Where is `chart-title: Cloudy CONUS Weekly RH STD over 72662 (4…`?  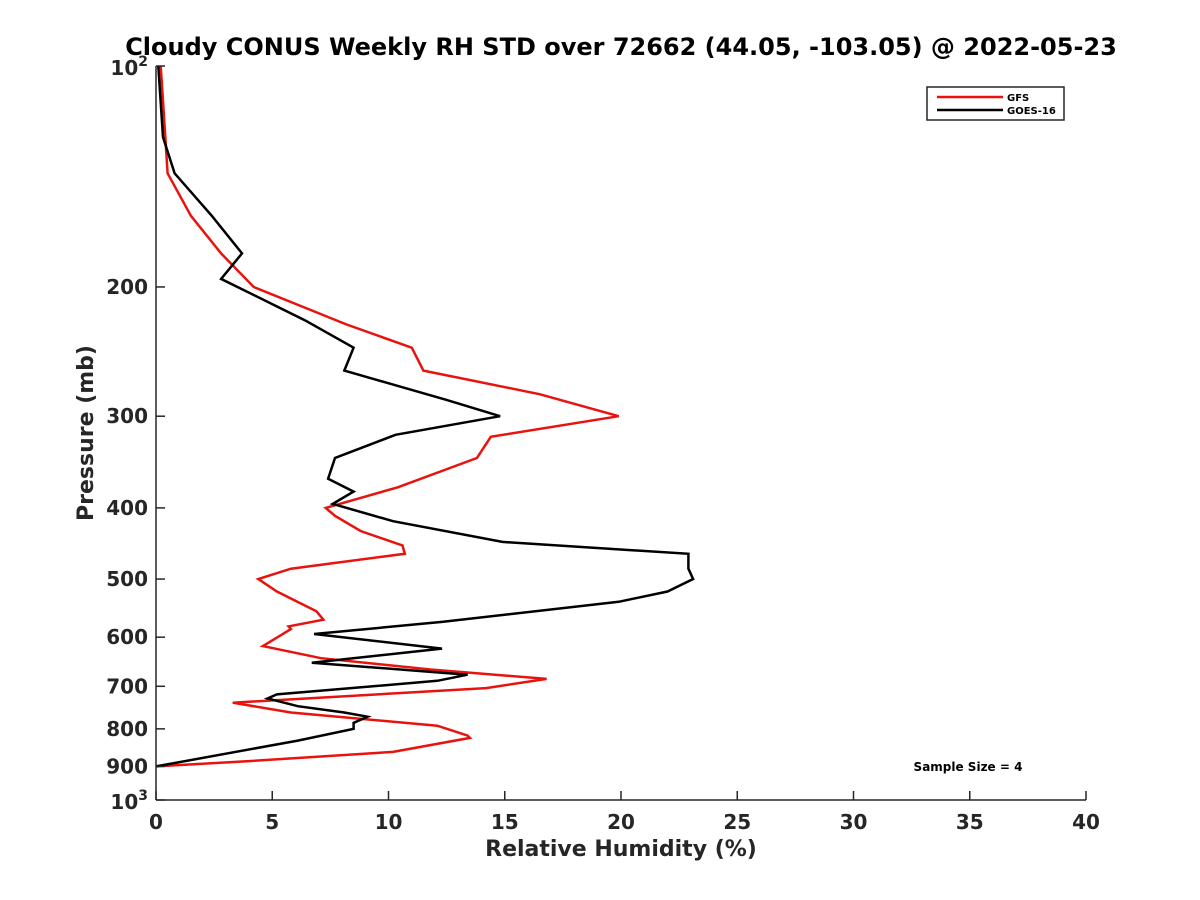 chart-title: Cloudy CONUS Weekly RH STD over 72662 (4… is located at coordinates (621, 47).